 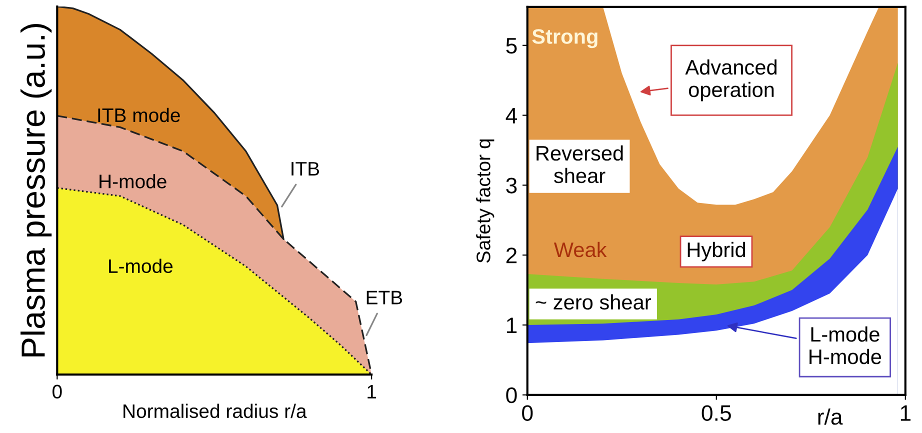 I want to click on annotation: L-mode, so click(x=141, y=266).